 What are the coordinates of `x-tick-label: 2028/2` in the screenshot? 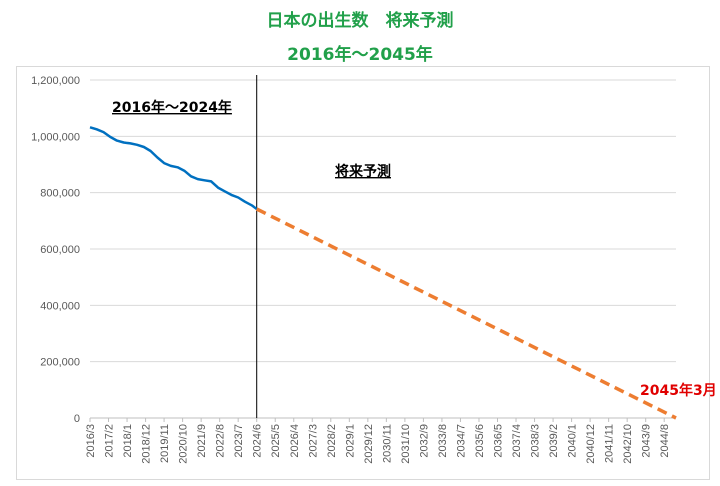 It's located at (332, 441).